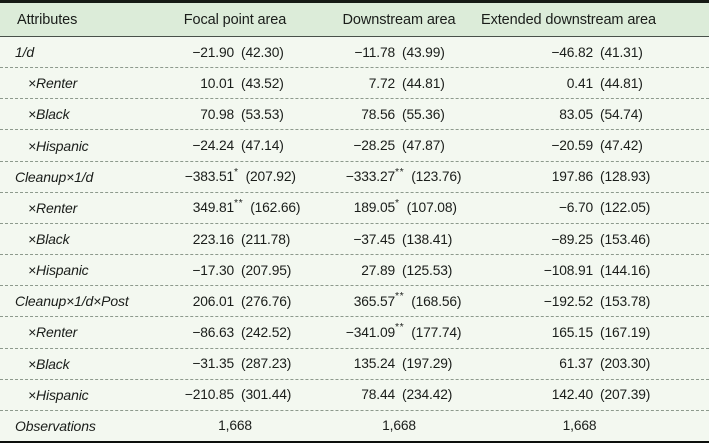 This screenshot has width=709, height=443. I want to click on coefficient-cell: 10.01 (43.52), so click(235, 83).